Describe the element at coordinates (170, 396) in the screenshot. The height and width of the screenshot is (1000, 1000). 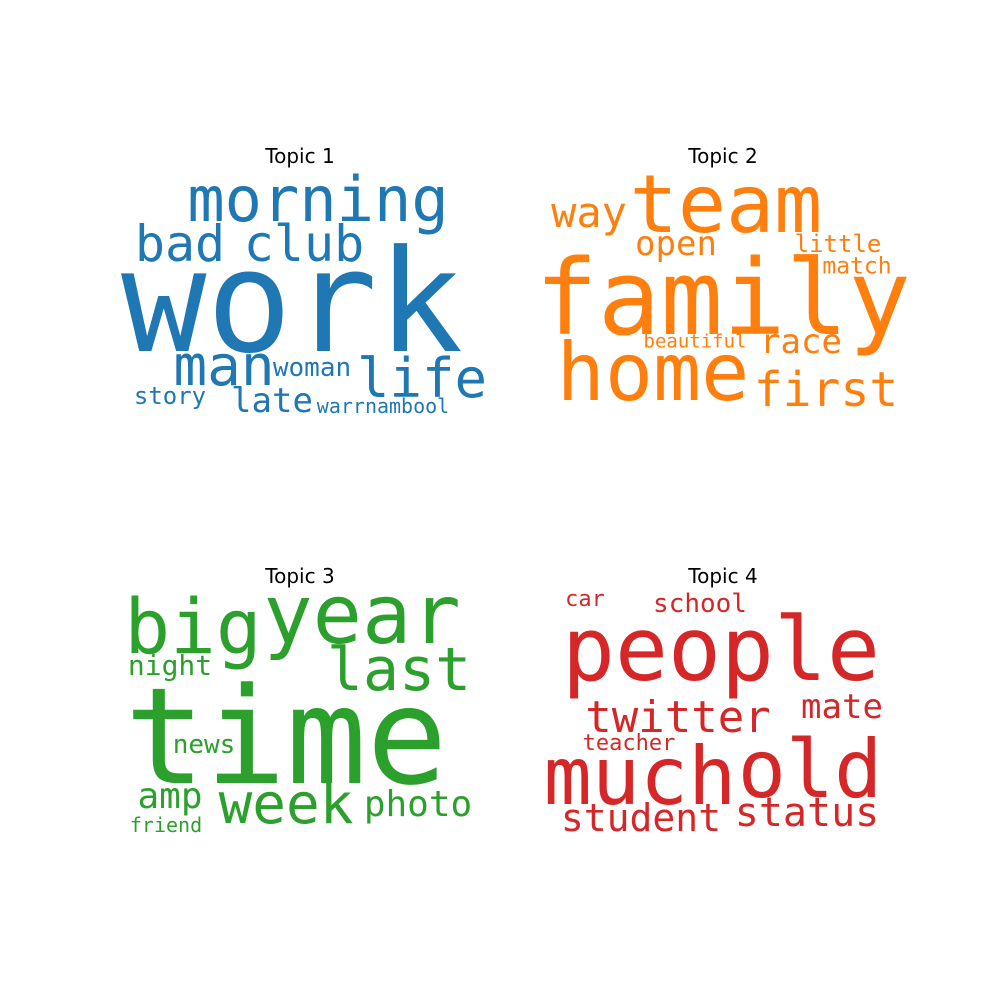
I see `word-story: story` at that location.